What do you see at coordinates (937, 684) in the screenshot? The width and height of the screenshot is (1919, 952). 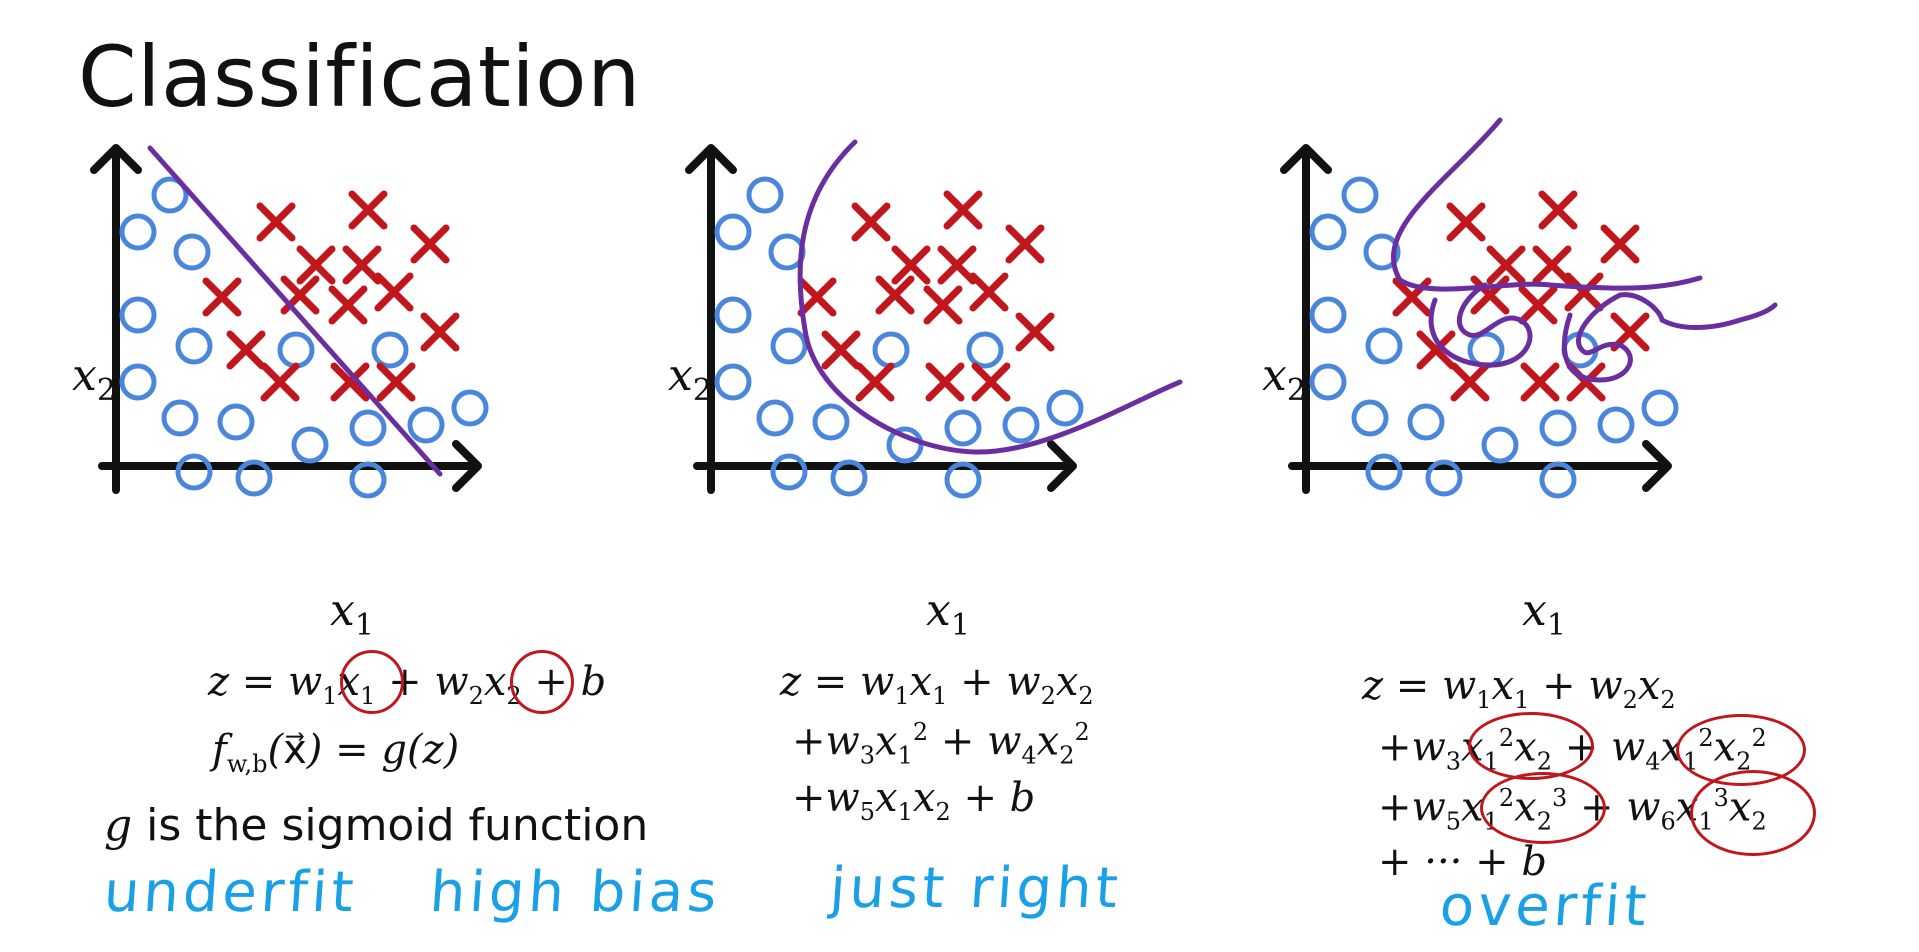 I see `equation-quadratic-1: z = w1x1 + w2x2` at bounding box center [937, 684].